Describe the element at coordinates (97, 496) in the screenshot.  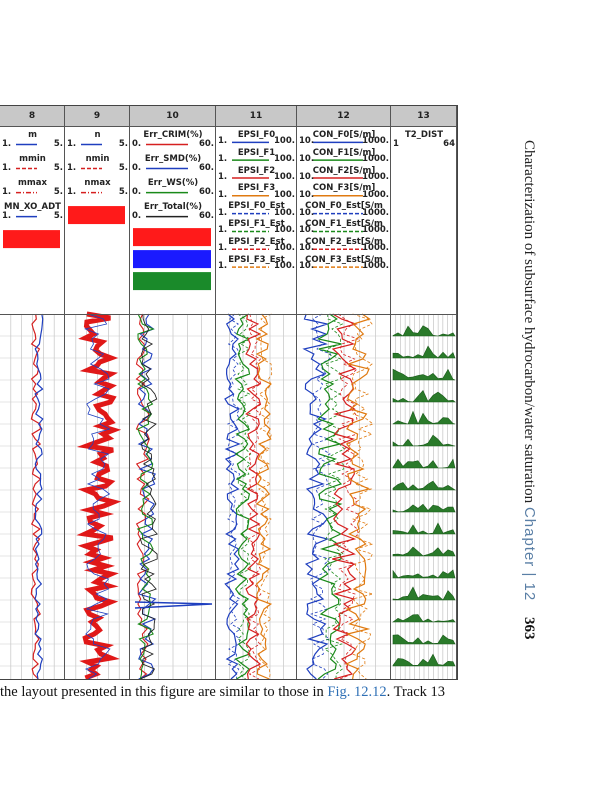
I see `curve-nmax` at that location.